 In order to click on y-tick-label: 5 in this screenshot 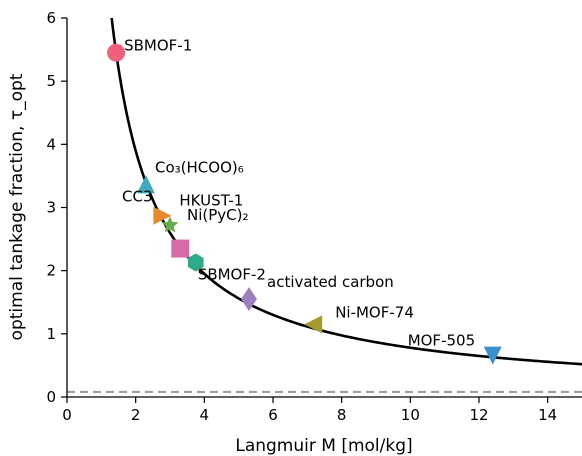, I will do `click(51, 81)`.